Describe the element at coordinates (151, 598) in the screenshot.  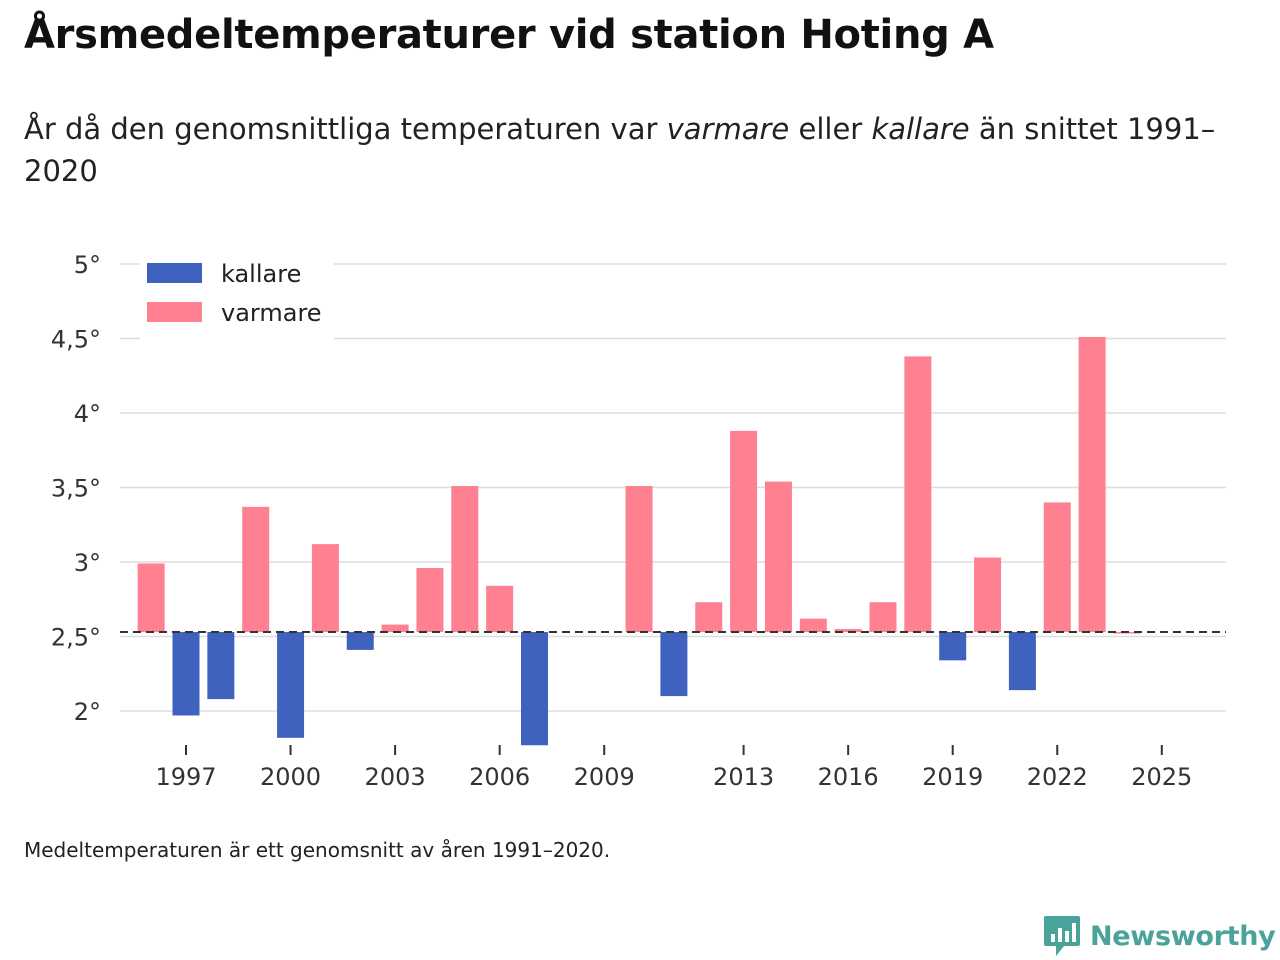
I see `bar-1996` at that location.